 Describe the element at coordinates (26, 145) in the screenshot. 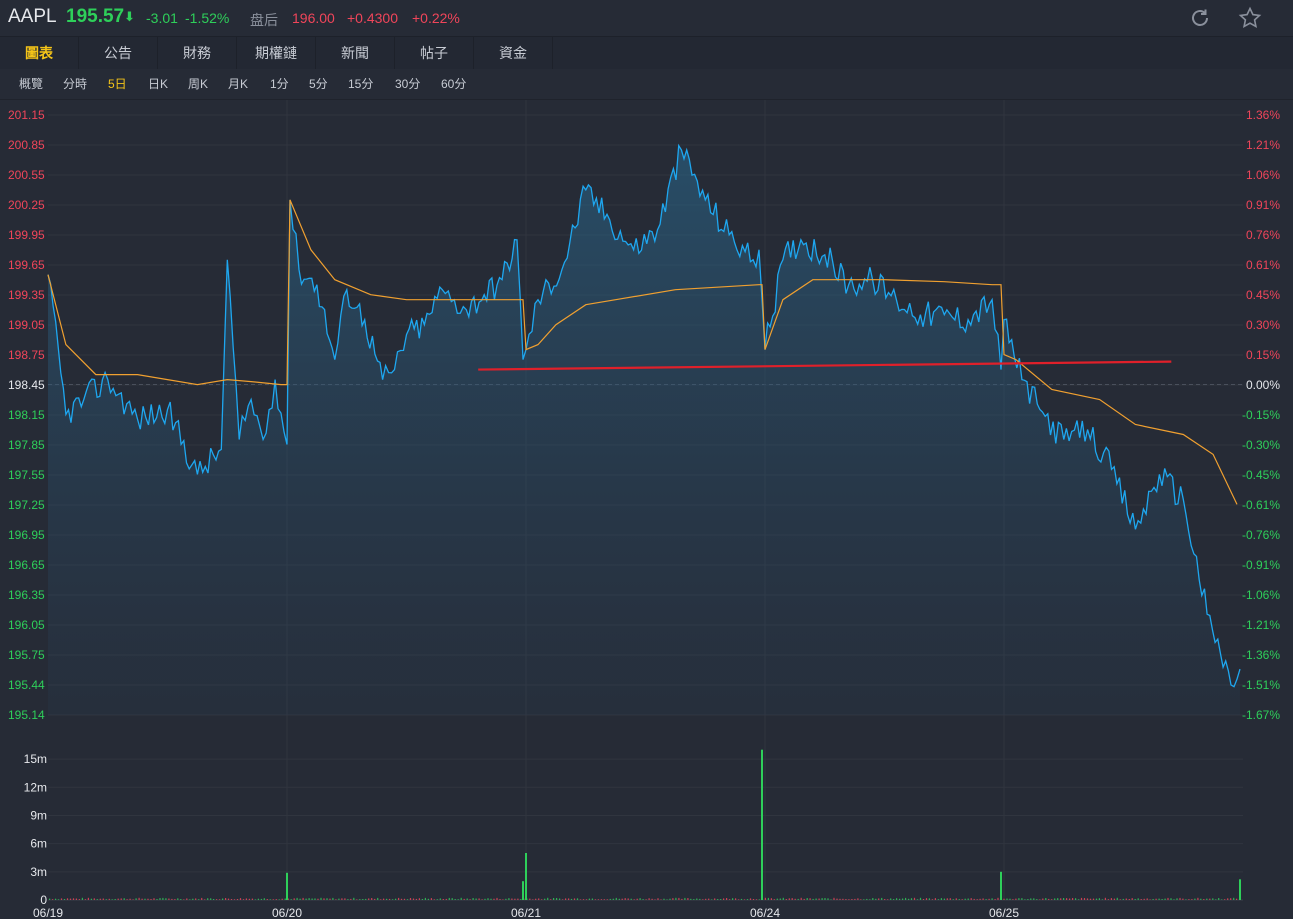

I see `y-tick-label: 200.85` at that location.